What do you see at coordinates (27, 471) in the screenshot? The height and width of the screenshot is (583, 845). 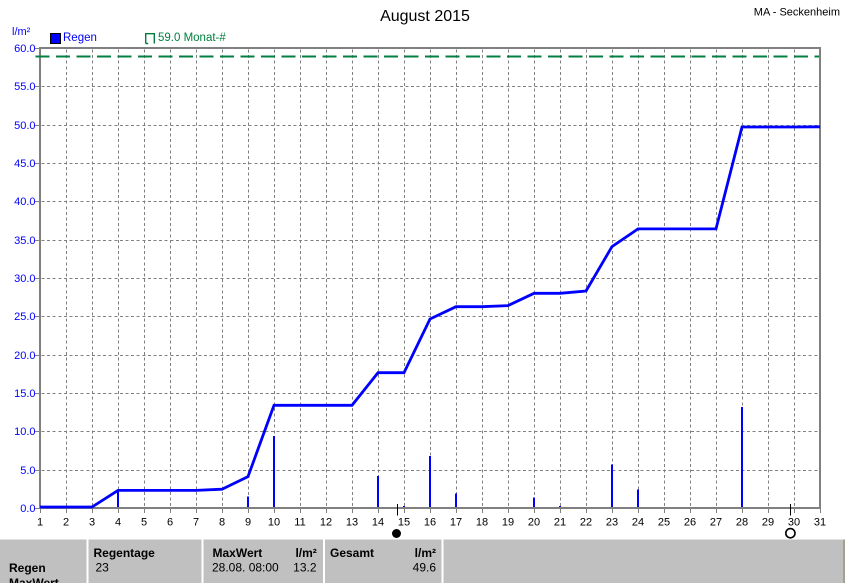 I see `svg-text: 5.0` at bounding box center [27, 471].